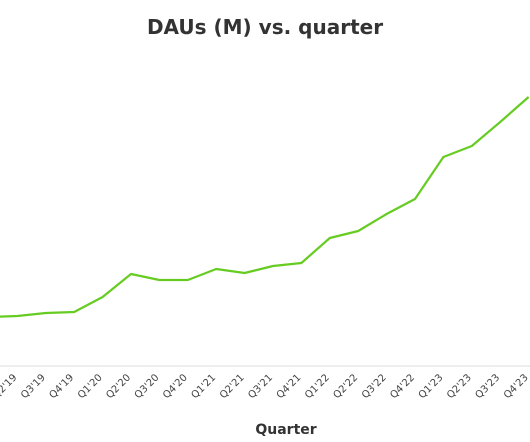  I want to click on x-tick-label: Q3'21, so click(260, 386).